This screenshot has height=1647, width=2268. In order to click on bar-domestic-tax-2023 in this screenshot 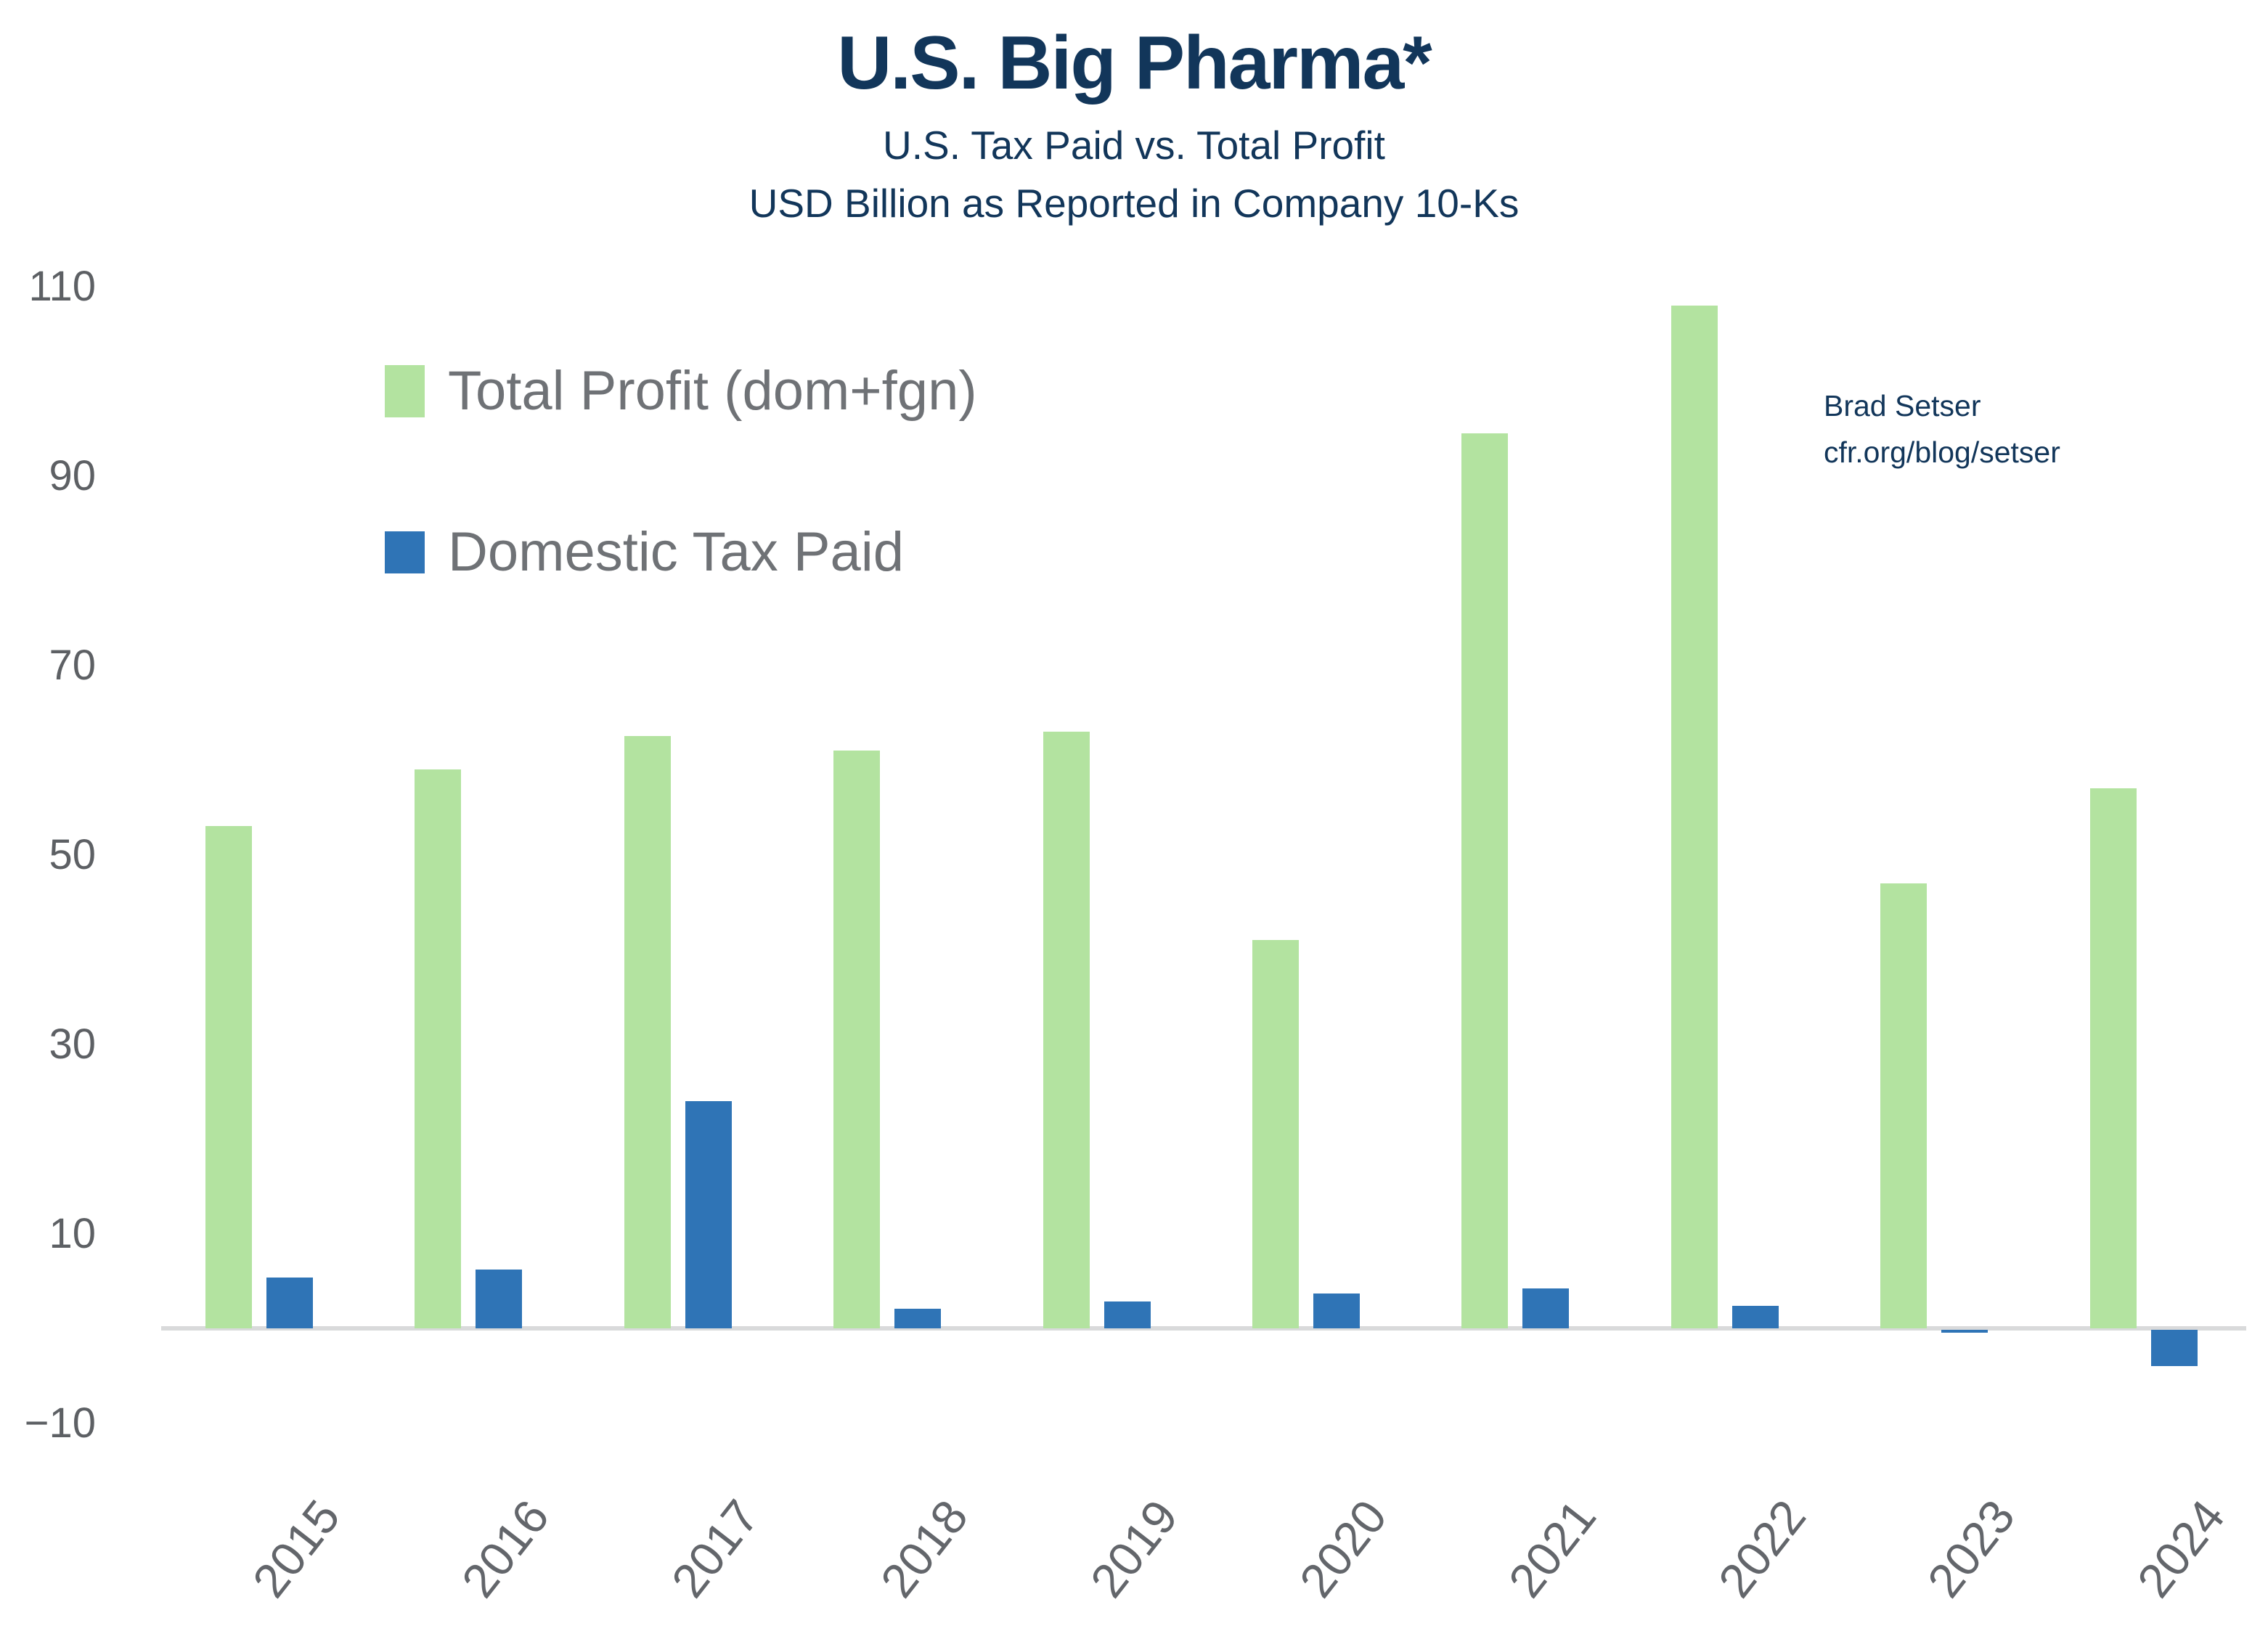, I will do `click(1964, 1331)`.